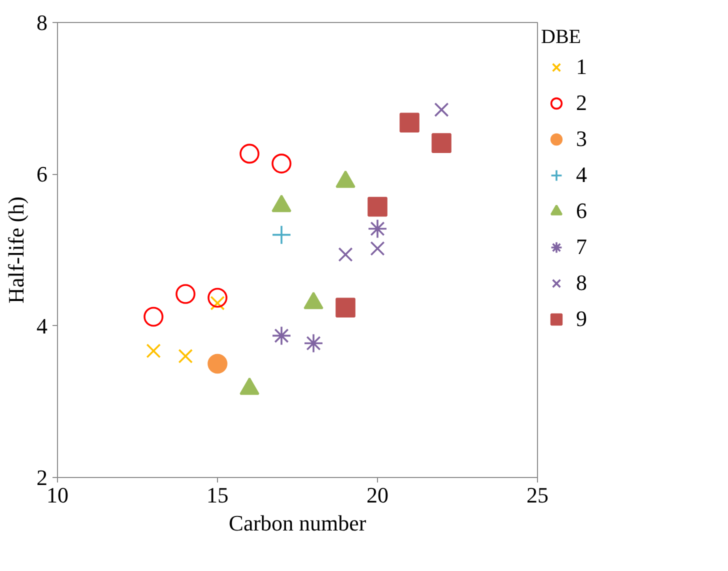 The height and width of the screenshot is (571, 728). I want to click on legend-label: 6, so click(582, 211).